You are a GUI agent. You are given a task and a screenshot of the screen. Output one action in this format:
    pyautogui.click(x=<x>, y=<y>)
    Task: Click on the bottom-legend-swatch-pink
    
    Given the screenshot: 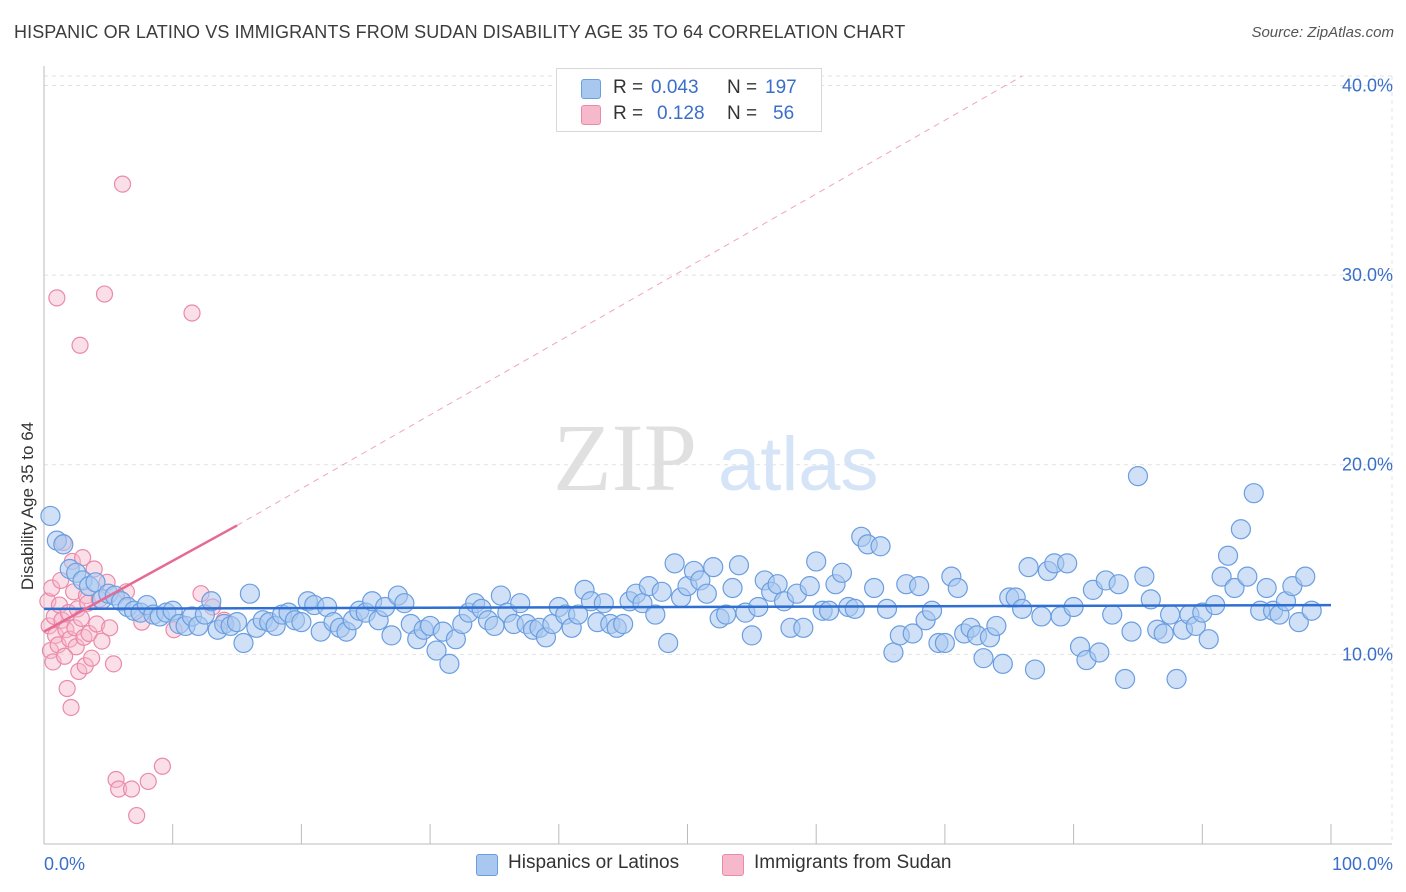 What is the action you would take?
    pyautogui.click(x=733, y=865)
    